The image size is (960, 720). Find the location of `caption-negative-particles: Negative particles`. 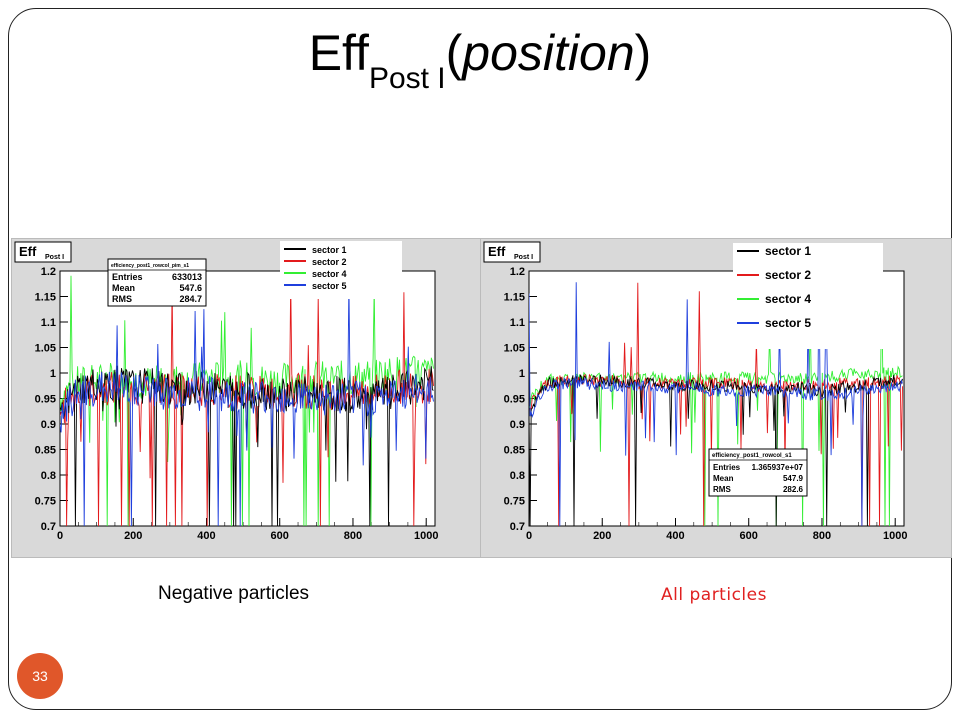

caption-negative-particles: Negative particles is located at coordinates (234, 593).